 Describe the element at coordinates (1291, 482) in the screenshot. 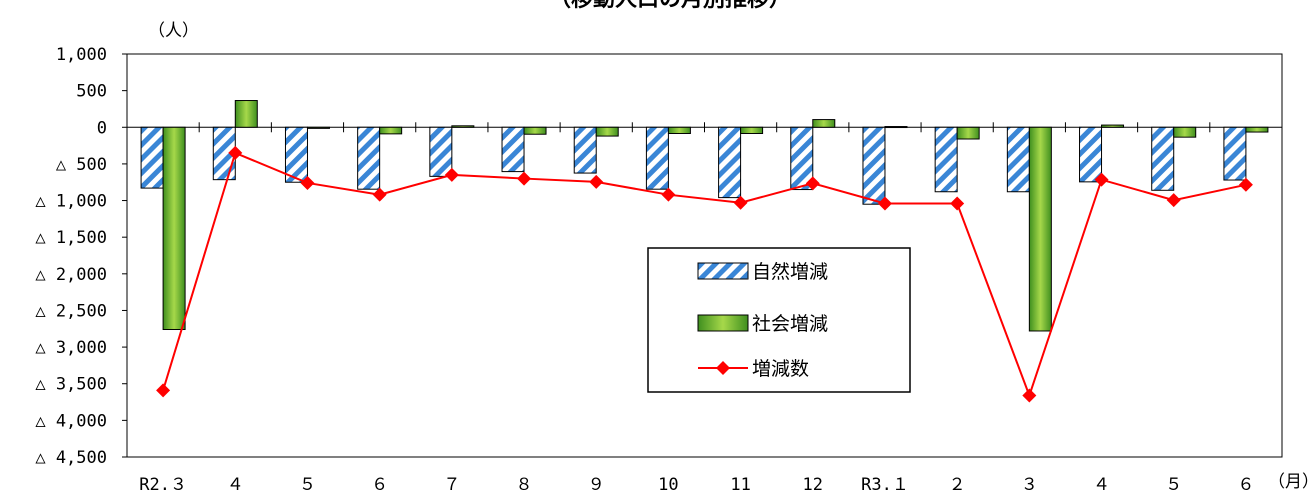

I see `x-axis-unit: （月）` at that location.